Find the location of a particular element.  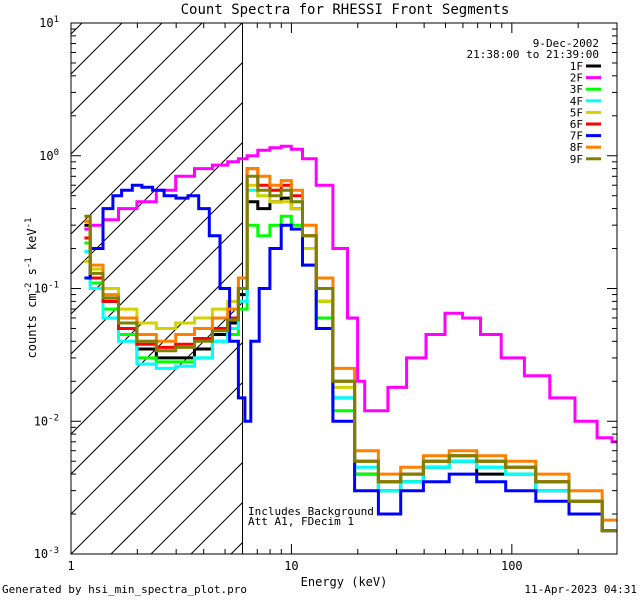

y-tick-label: 10-1 is located at coordinates (46, 288).